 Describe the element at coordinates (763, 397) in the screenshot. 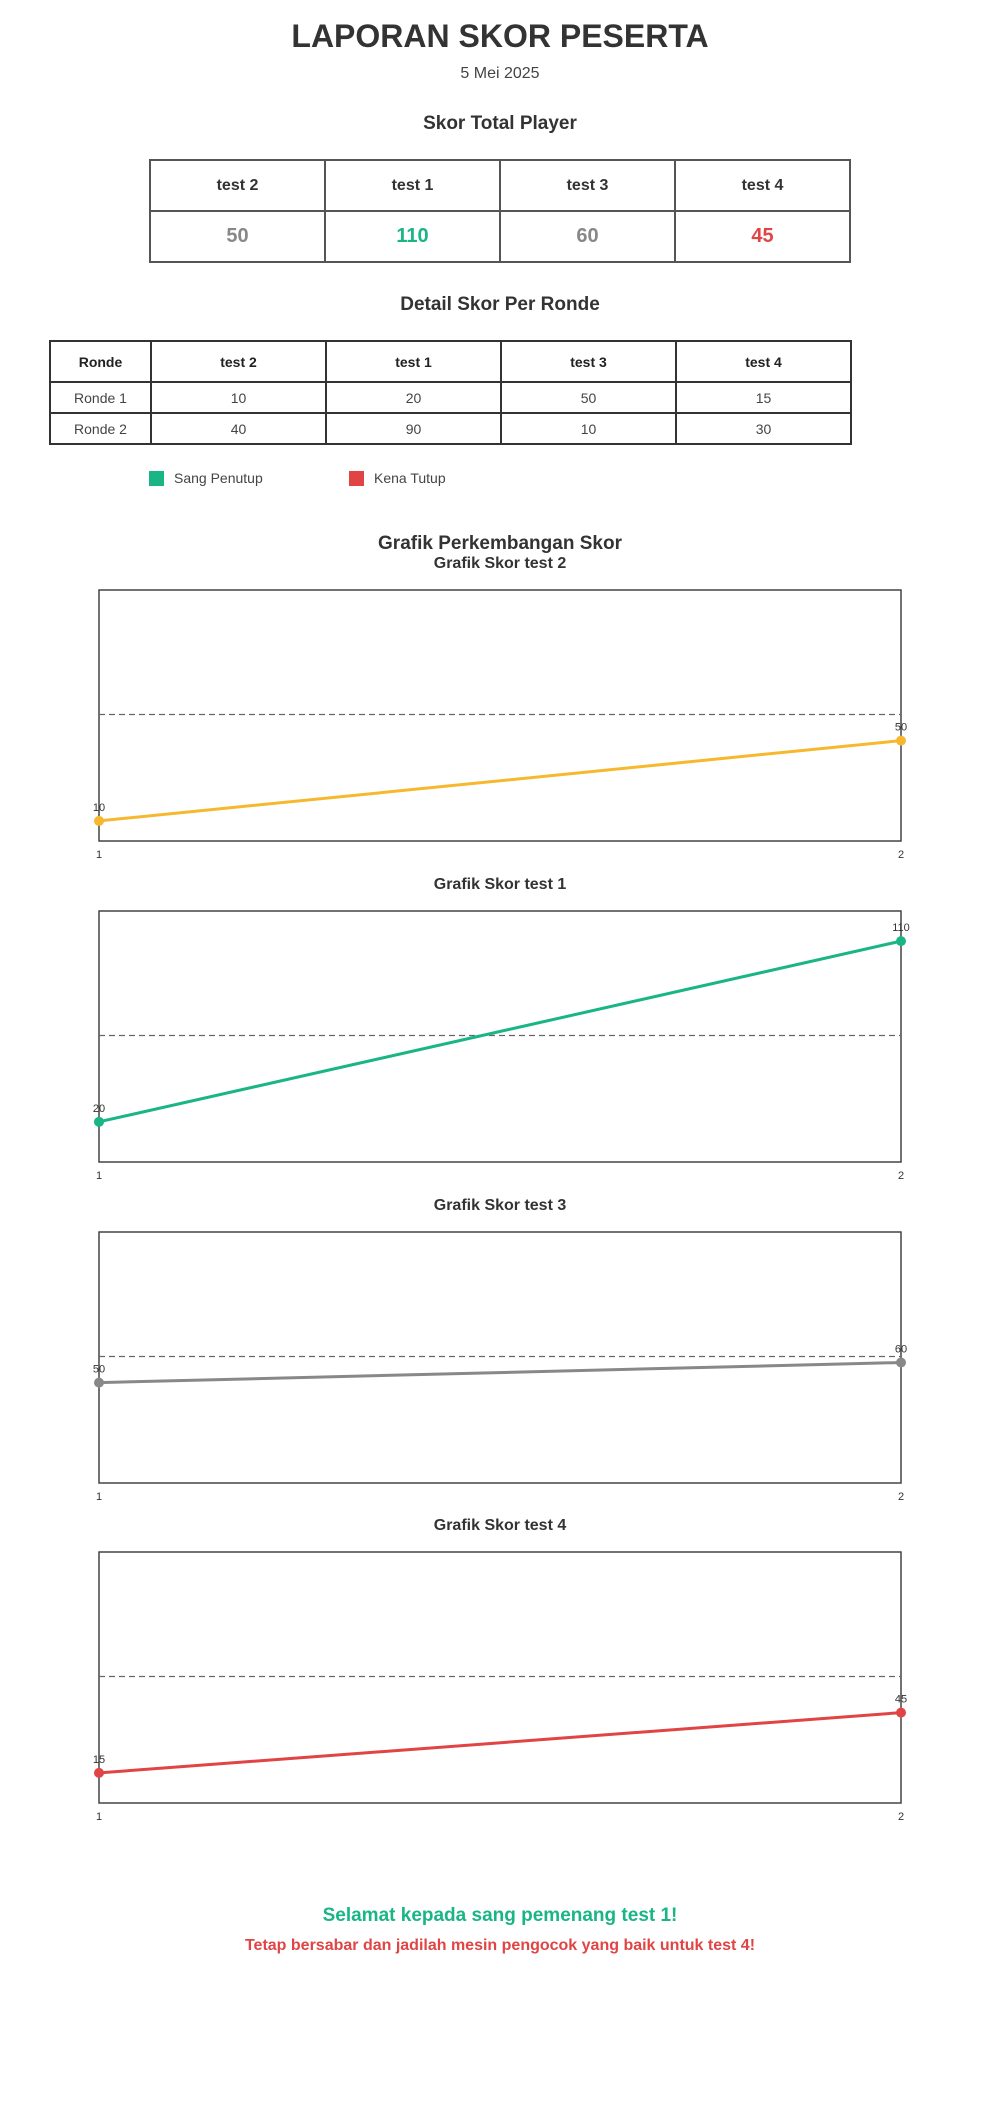

I see `detail-cell: 15` at that location.